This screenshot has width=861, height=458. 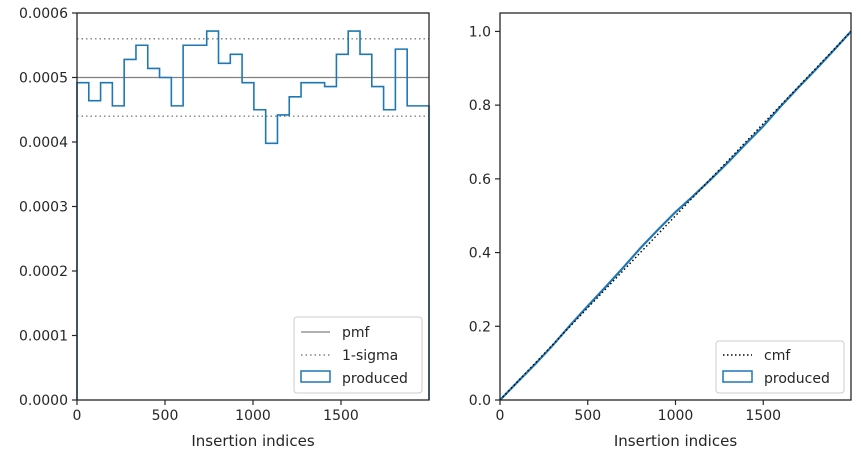 What do you see at coordinates (43, 143) in the screenshot?
I see `y-tick-label: 0.0004` at bounding box center [43, 143].